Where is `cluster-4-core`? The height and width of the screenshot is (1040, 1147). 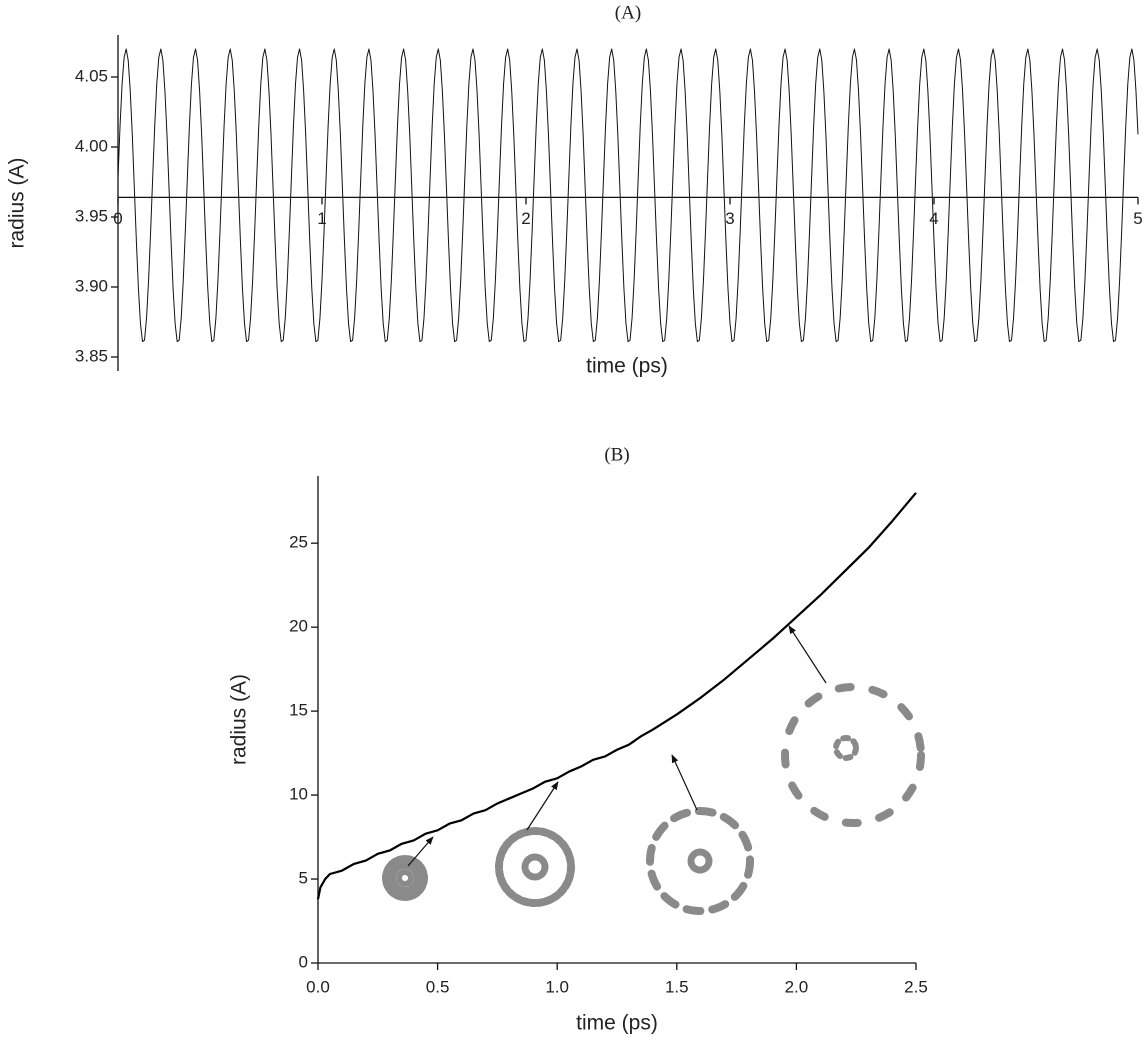 cluster-4-core is located at coordinates (846, 748).